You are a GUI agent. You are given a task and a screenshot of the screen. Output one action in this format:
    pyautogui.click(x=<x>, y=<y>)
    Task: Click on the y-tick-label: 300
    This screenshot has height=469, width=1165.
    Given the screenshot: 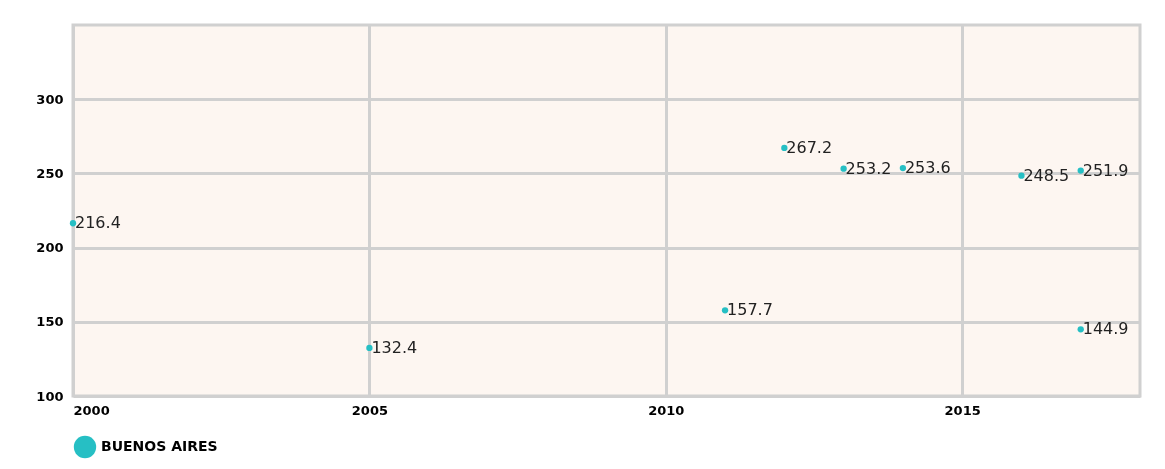 What is the action you would take?
    pyautogui.click(x=50, y=99)
    